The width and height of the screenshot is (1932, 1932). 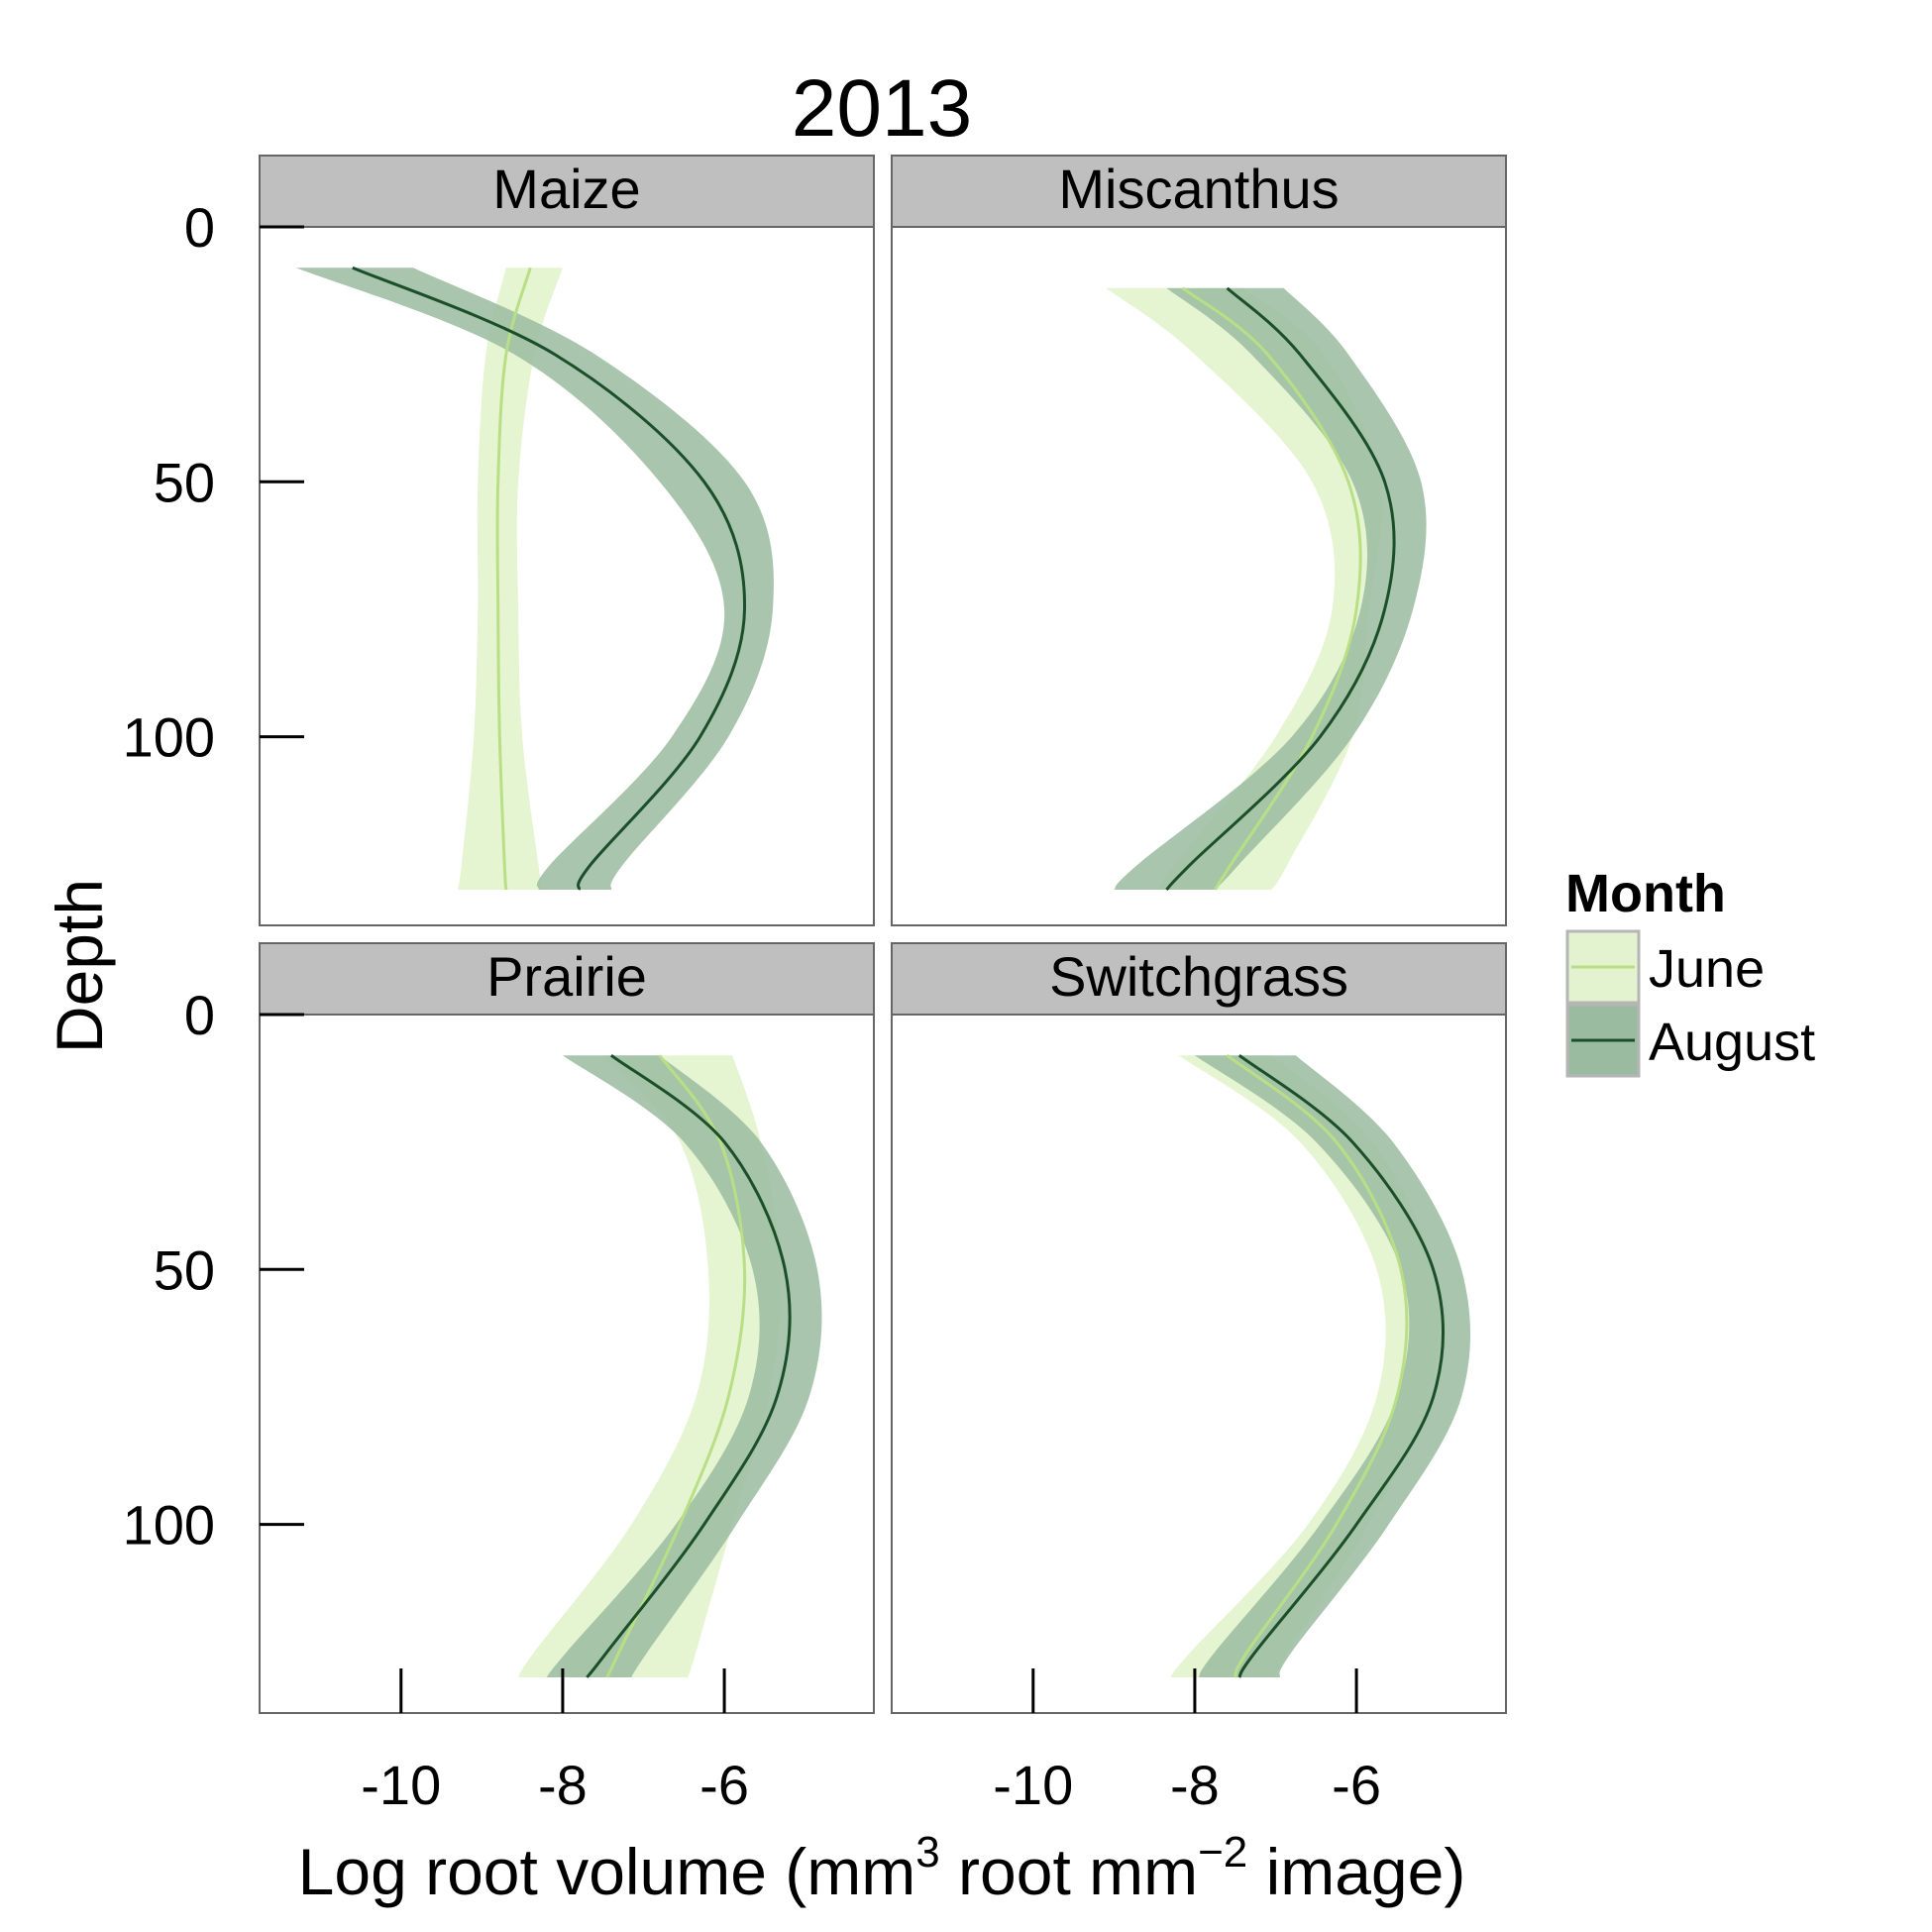 What do you see at coordinates (1198, 189) in the screenshot?
I see `strip-label-miscanthus: Miscanthus` at bounding box center [1198, 189].